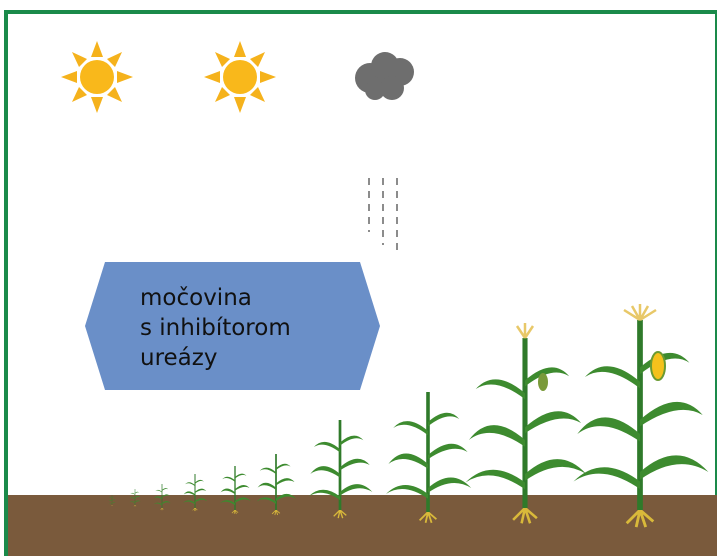  What do you see at coordinates (362, 525) in the screenshot?
I see `soil` at bounding box center [362, 525].